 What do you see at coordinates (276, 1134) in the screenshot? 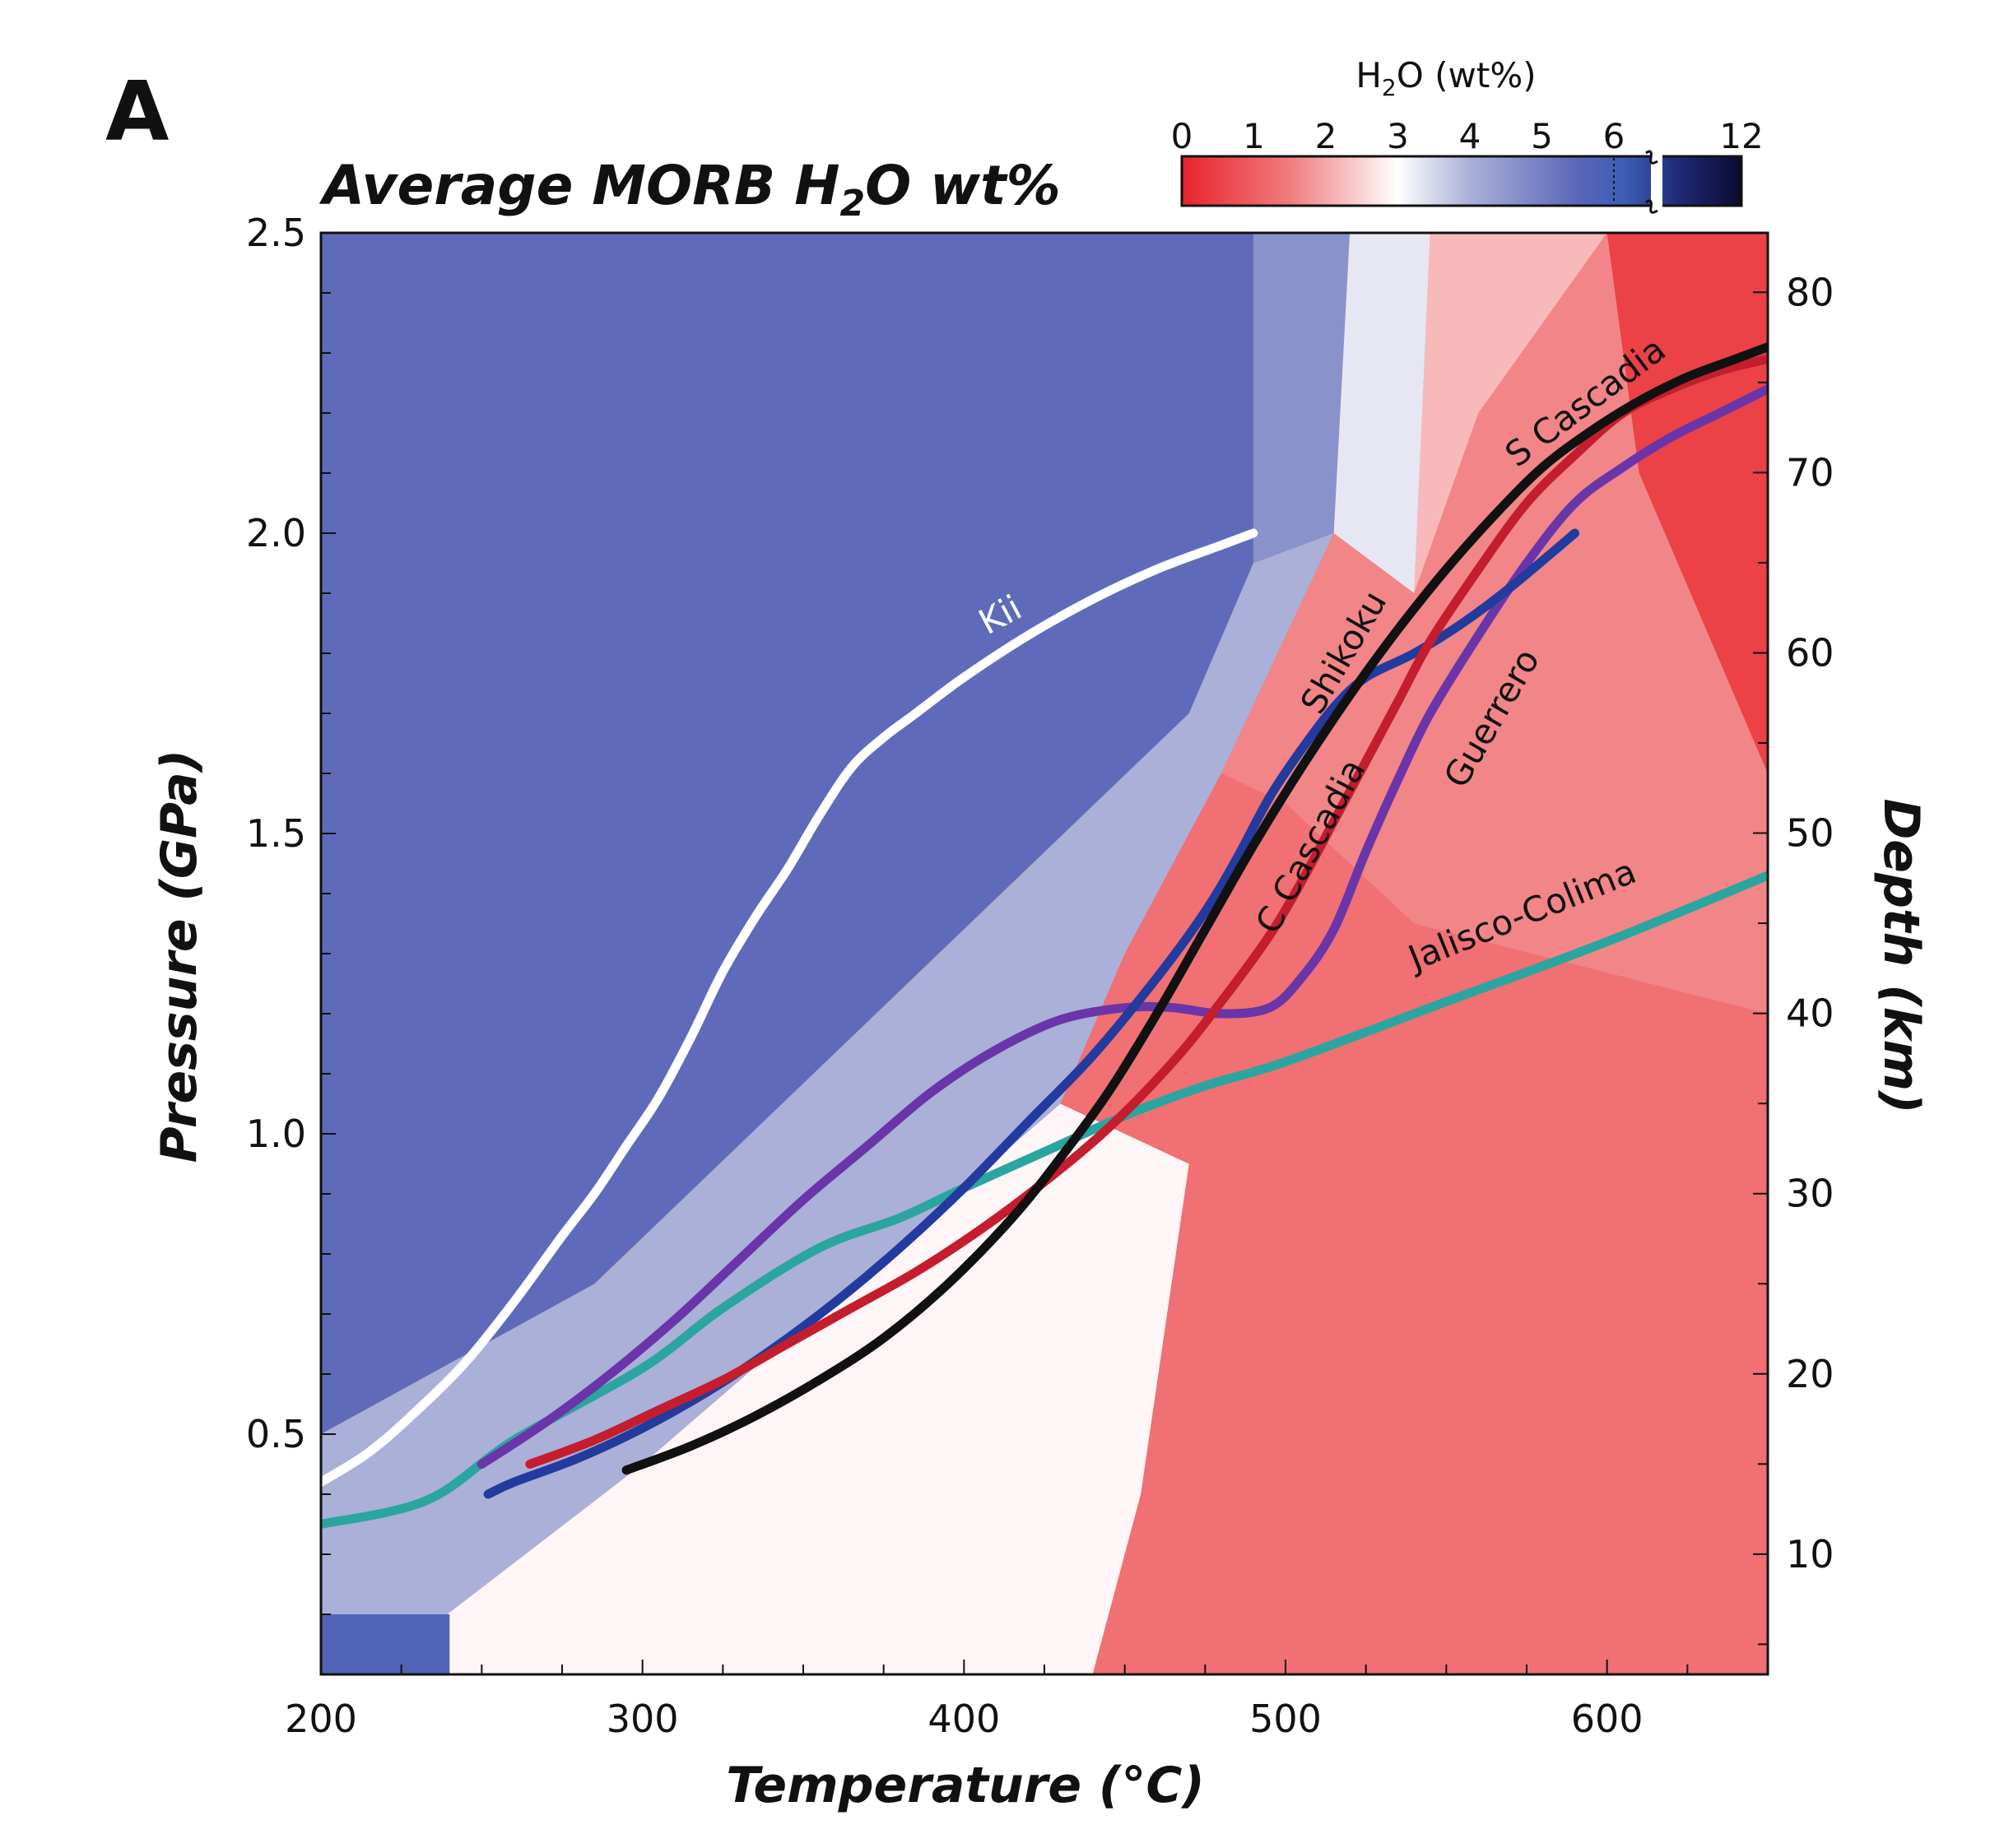
I see `y-tick-label: 1.0` at bounding box center [276, 1134].